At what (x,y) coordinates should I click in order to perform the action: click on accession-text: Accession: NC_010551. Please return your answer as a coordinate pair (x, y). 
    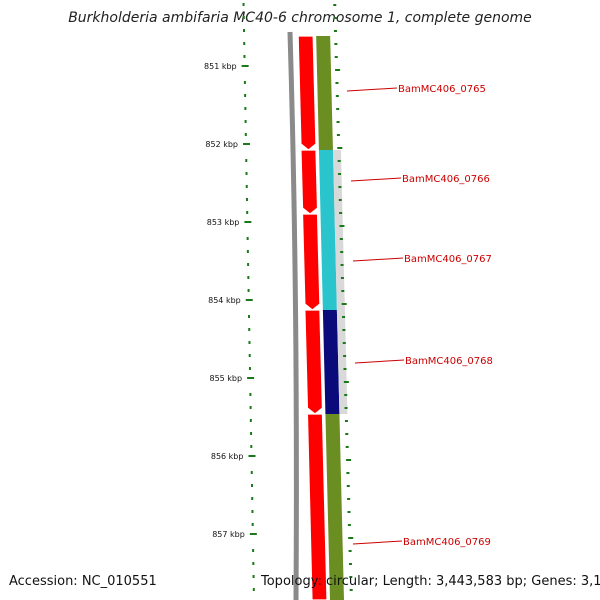
    Looking at the image, I should click on (83, 581).